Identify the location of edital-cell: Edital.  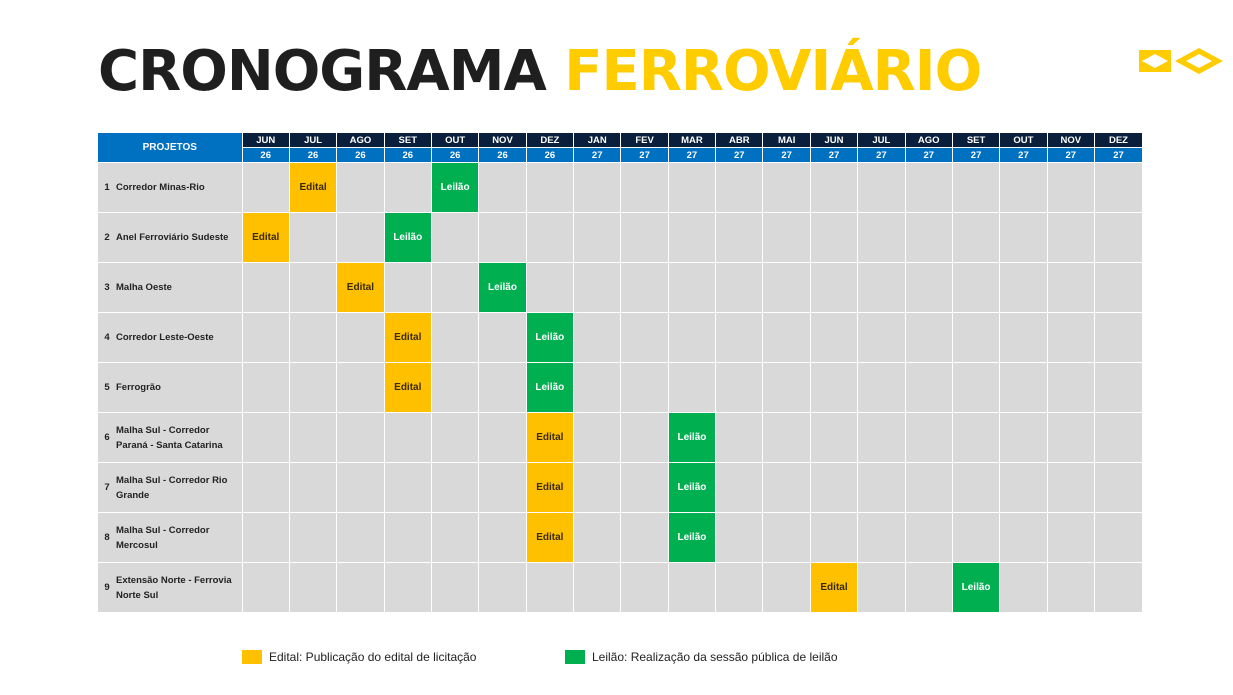
(407, 387).